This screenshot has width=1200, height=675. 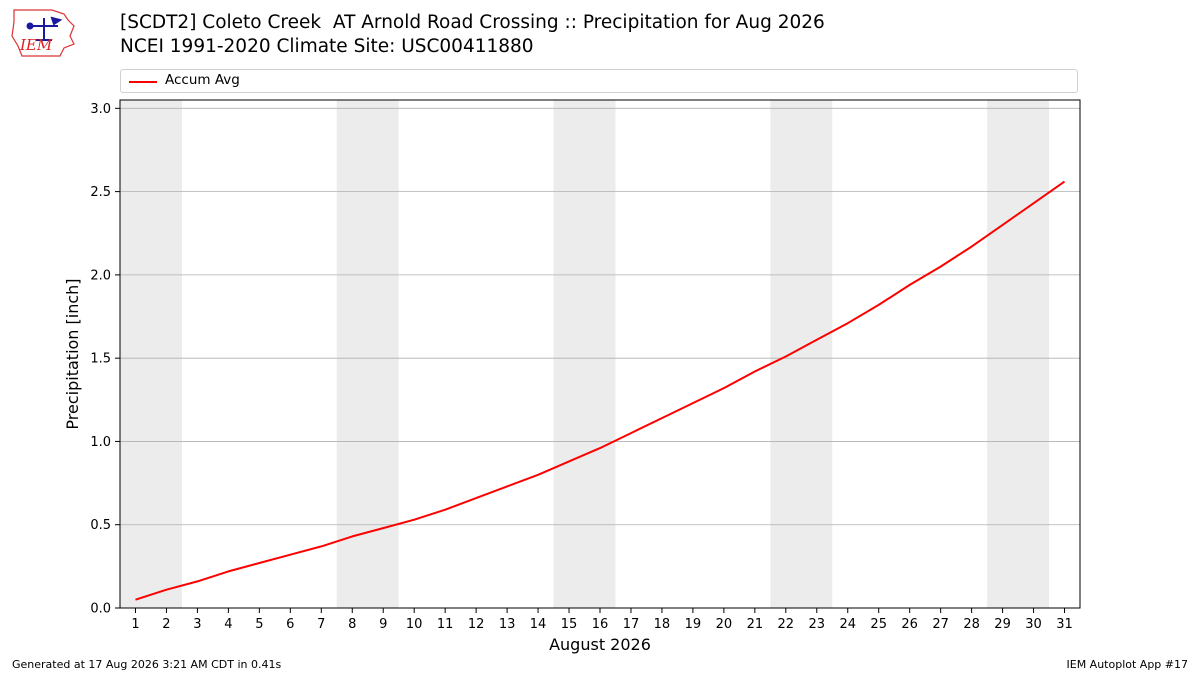 What do you see at coordinates (507, 624) in the screenshot?
I see `x-tick-label: 13` at bounding box center [507, 624].